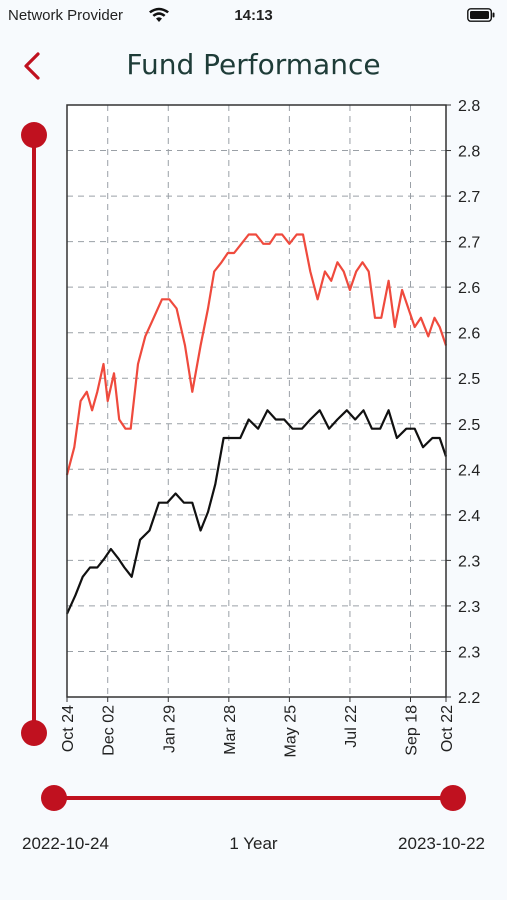  I want to click on x-tick-label: Oct 24, so click(68, 728).